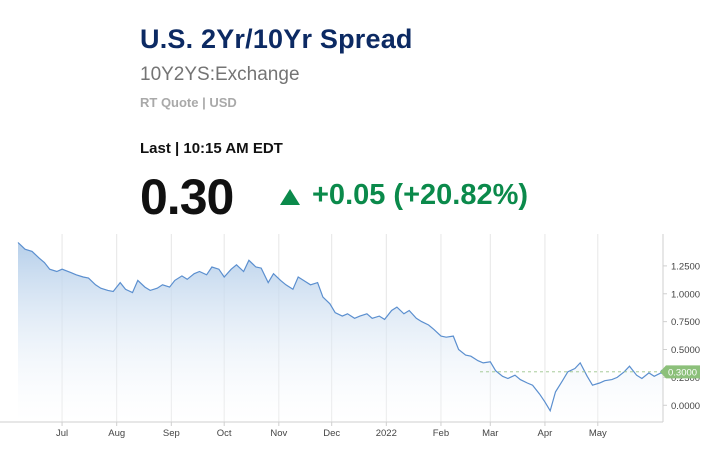 The image size is (720, 452). I want to click on x-tick-label: Sep, so click(171, 433).